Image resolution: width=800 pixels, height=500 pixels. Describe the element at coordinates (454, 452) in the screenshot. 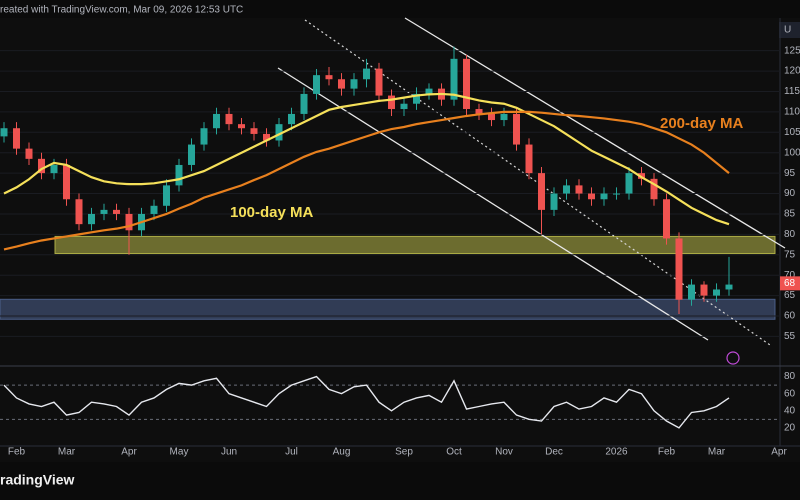

I see `x-tick-label: Oct` at that location.